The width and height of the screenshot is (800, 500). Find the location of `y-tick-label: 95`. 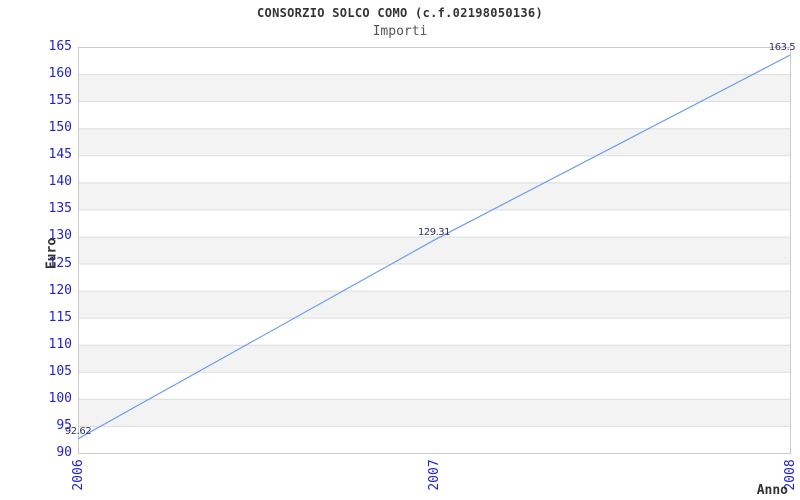

y-tick-label: 95 is located at coordinates (64, 425).